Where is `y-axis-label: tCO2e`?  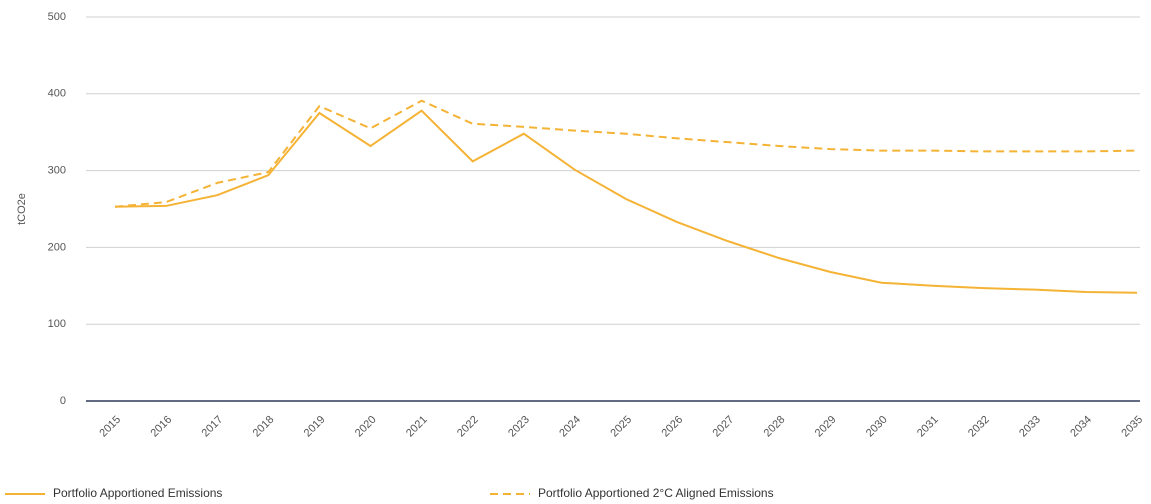 y-axis-label: tCO2e is located at coordinates (22, 209).